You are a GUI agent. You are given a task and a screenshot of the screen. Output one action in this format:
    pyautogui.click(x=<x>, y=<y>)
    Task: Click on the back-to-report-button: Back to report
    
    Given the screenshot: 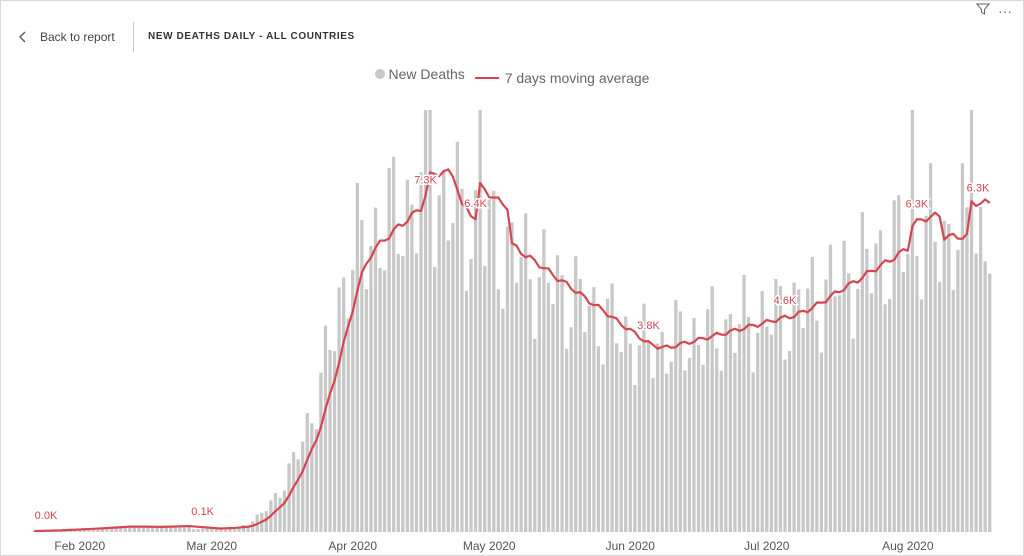 What is the action you would take?
    pyautogui.click(x=65, y=37)
    